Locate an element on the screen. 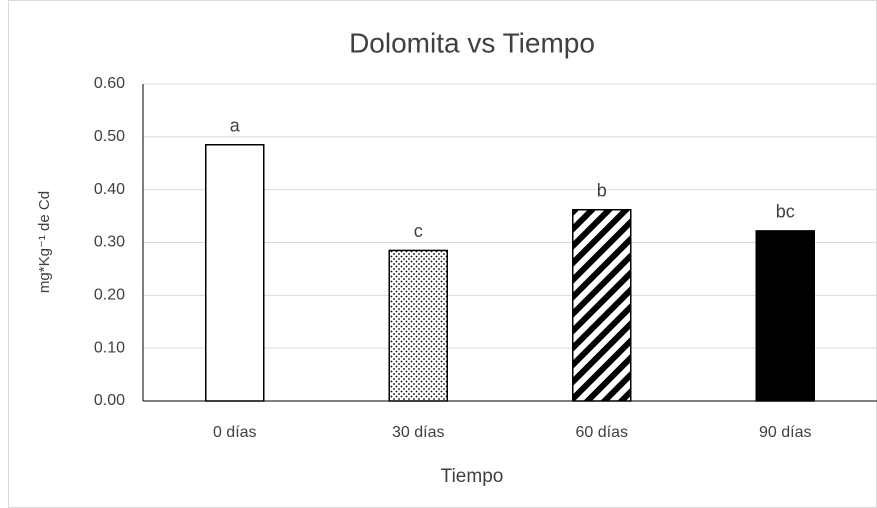  x-tick-label: 30 días is located at coordinates (418, 432).